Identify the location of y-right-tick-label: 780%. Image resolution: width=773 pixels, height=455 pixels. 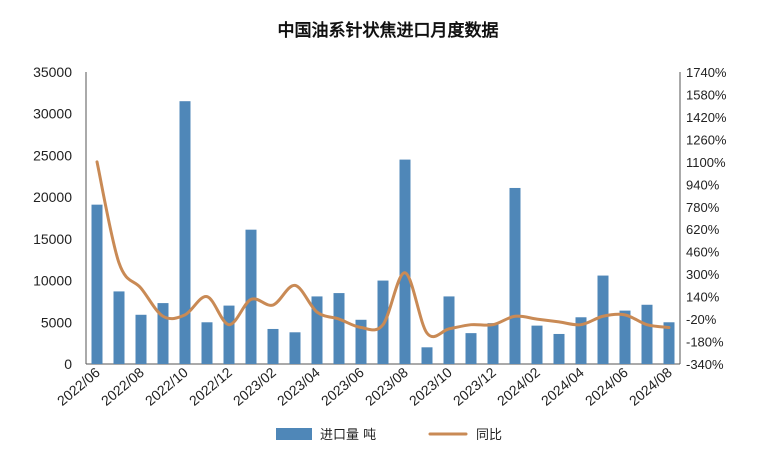
(703, 207).